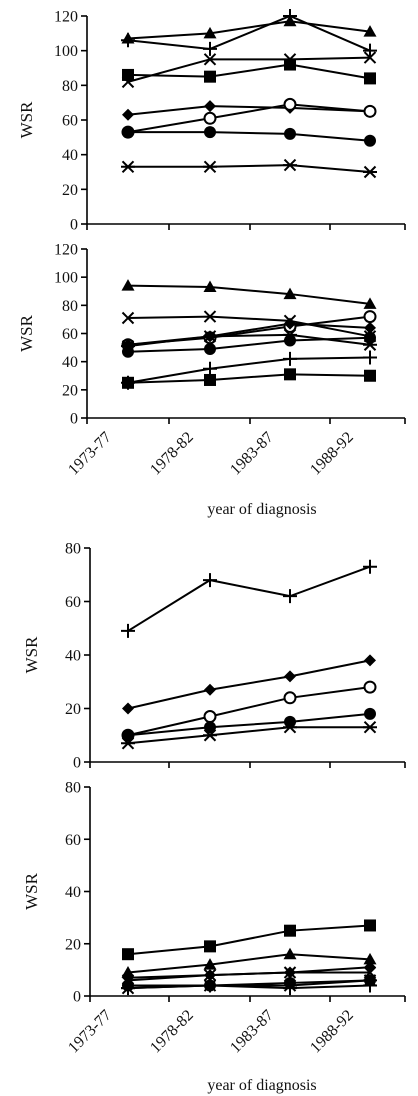  What do you see at coordinates (66, 51) in the screenshot?
I see `y-tick-label: 100` at bounding box center [66, 51].